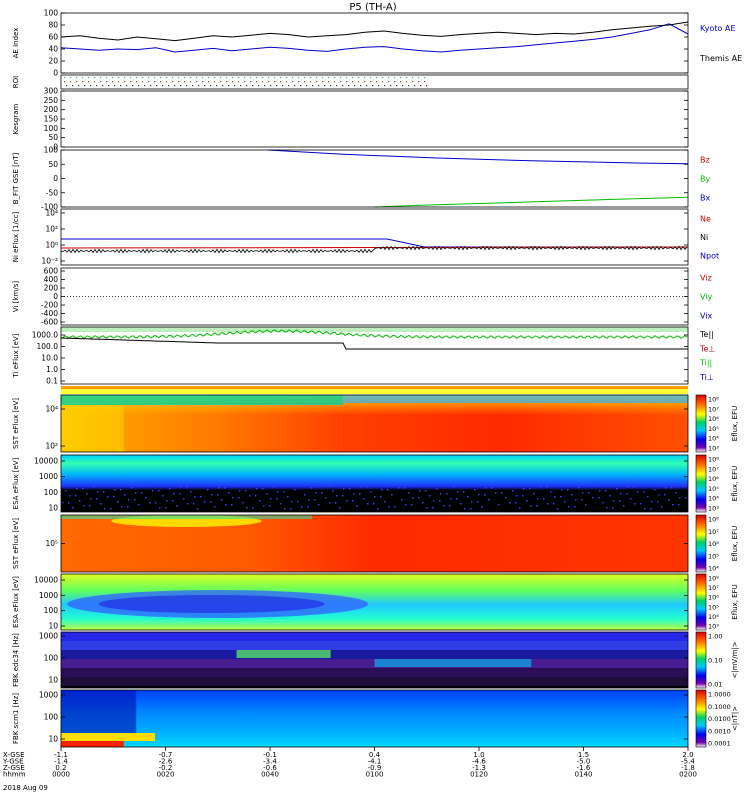 The image size is (750, 800). Describe the element at coordinates (52, 369) in the screenshot. I see `y-tick-label: 1.0` at that location.